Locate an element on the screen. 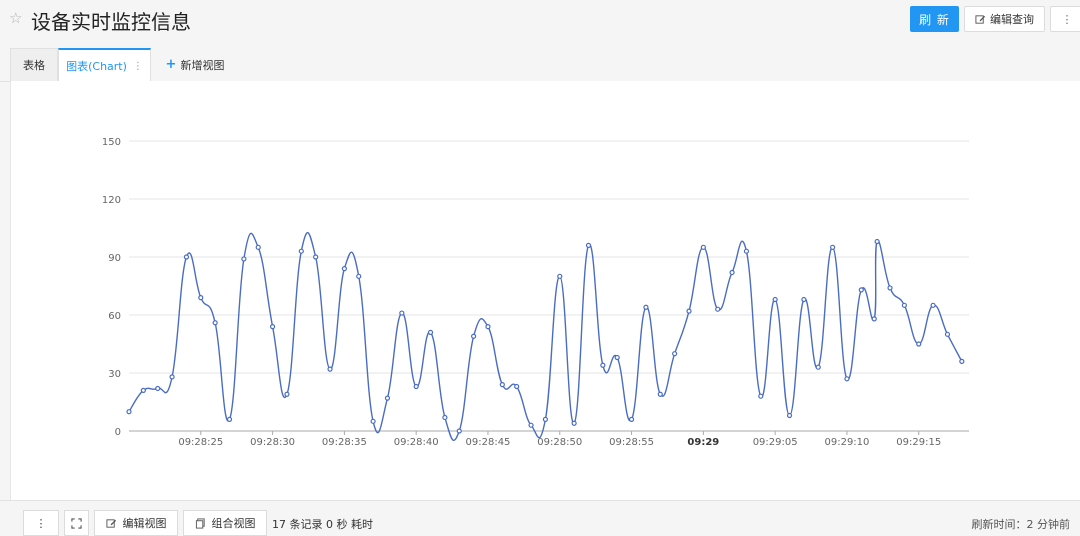 This screenshot has width=1080, height=536. x-tick-label: 09:29:10 is located at coordinates (846, 442).